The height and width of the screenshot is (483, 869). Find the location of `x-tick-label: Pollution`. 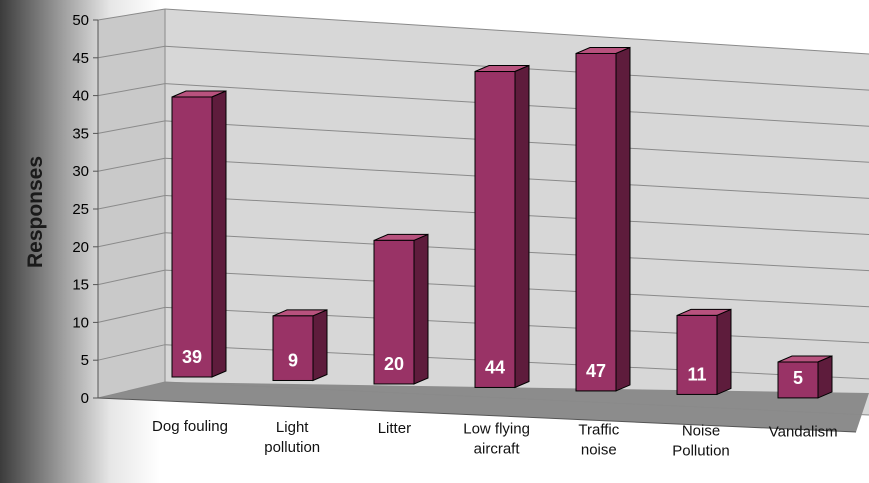

x-tick-label: Pollution is located at coordinates (701, 451).